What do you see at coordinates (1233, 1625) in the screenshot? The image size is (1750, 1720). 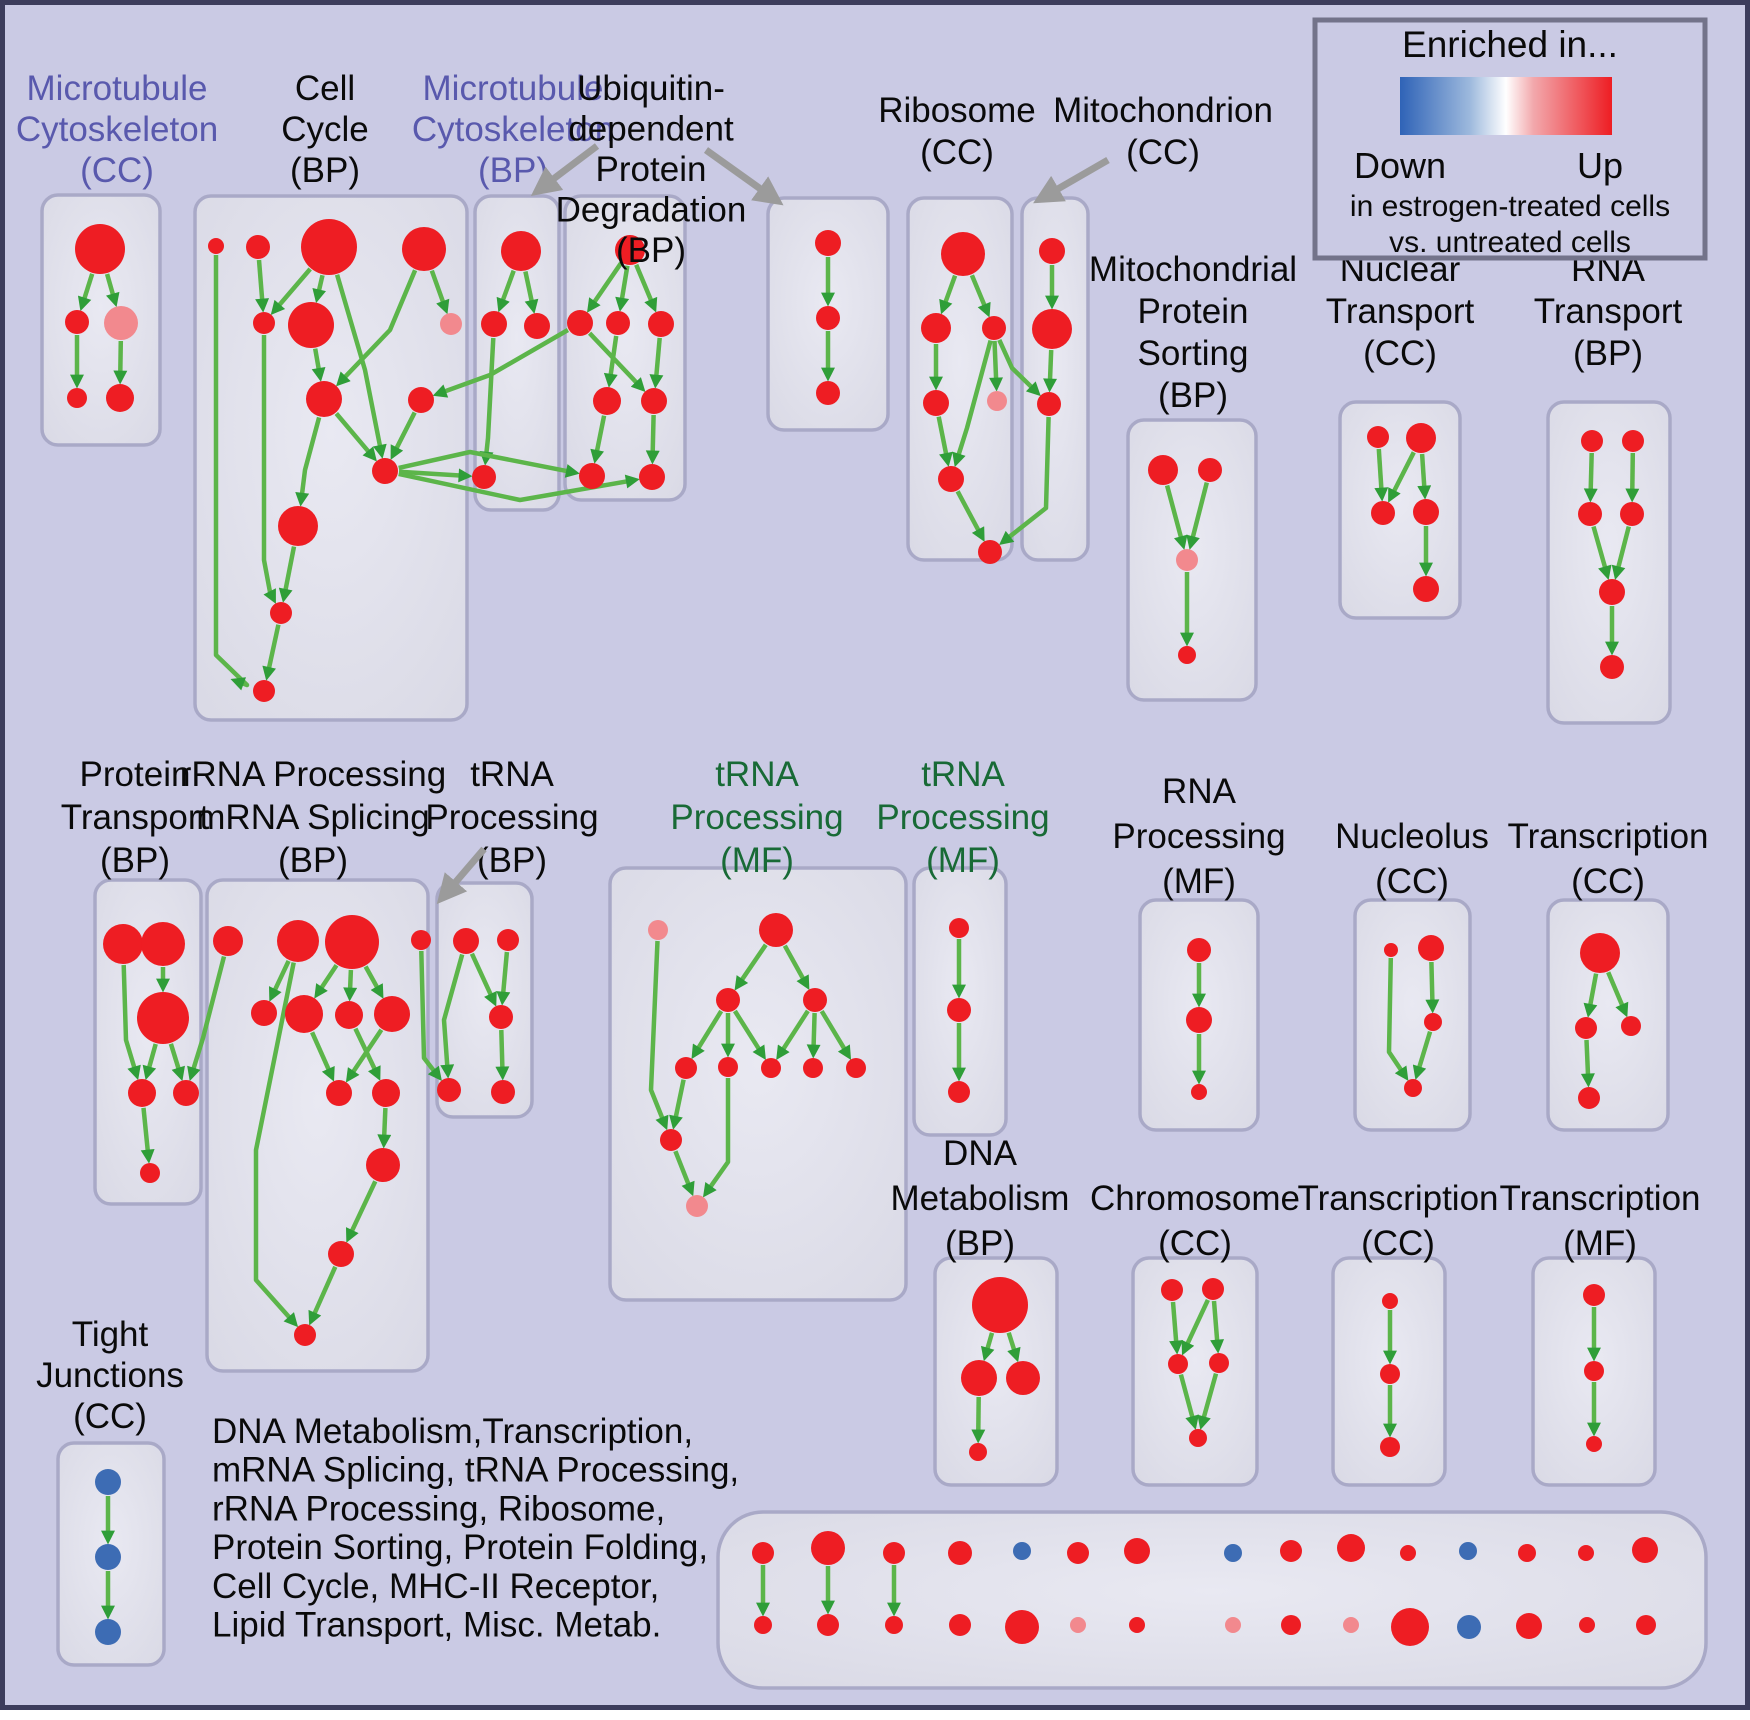 I see `node-misc-c8b` at bounding box center [1233, 1625].